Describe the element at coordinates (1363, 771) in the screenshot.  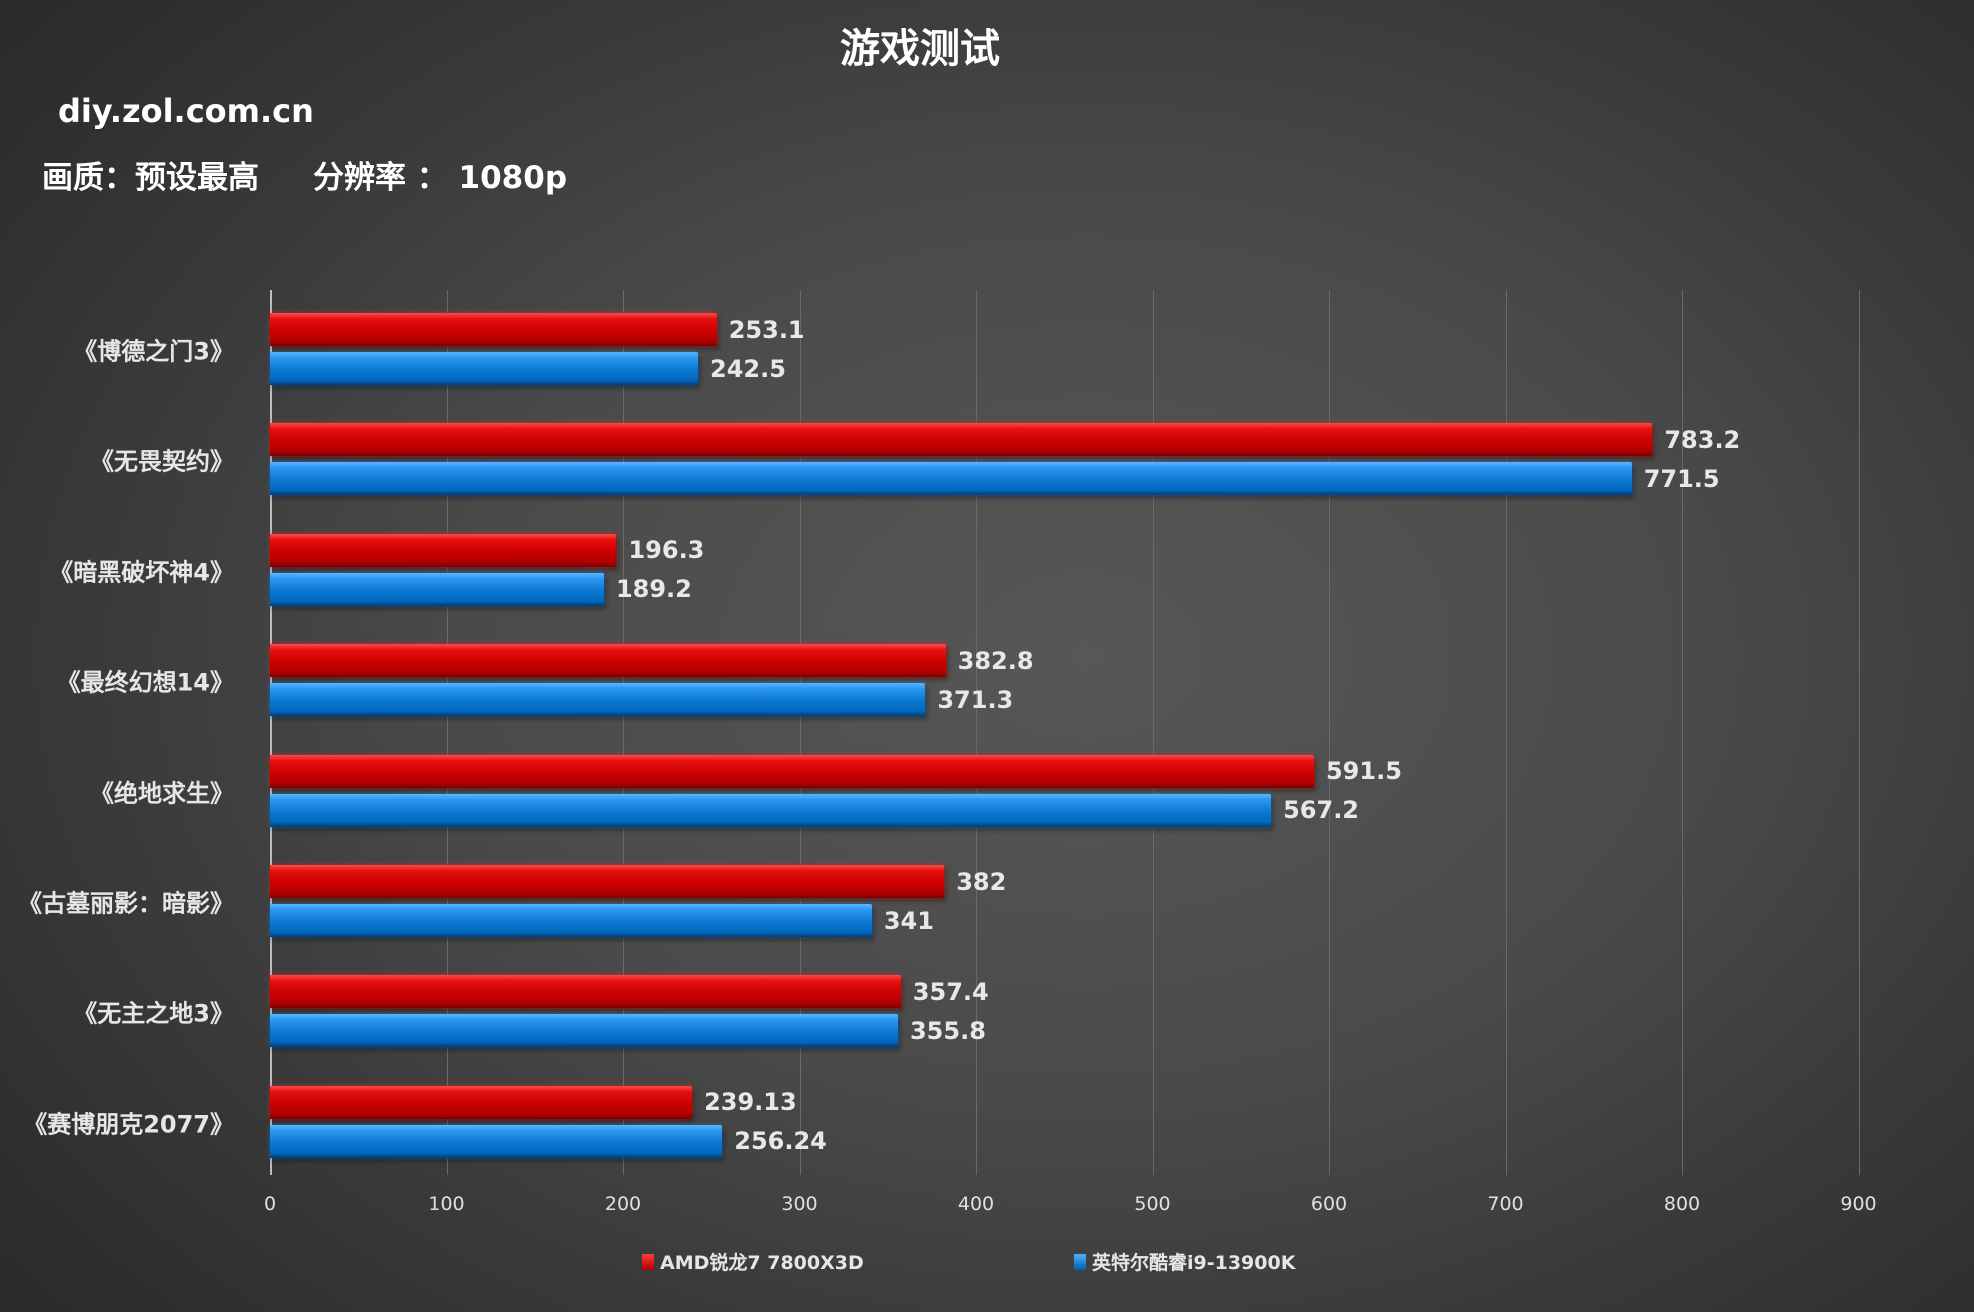
I see `value-label-amd: 591.5` at that location.